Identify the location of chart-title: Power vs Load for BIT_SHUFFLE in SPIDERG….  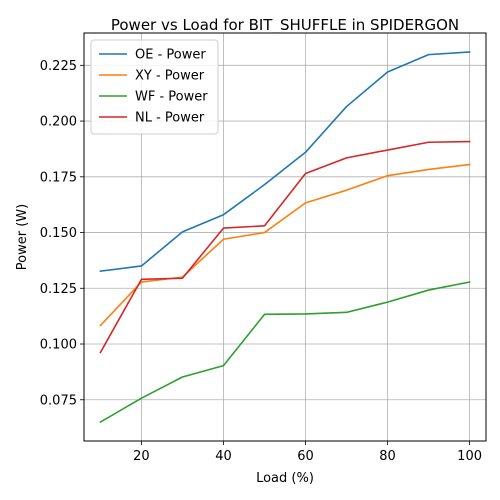
(285, 25).